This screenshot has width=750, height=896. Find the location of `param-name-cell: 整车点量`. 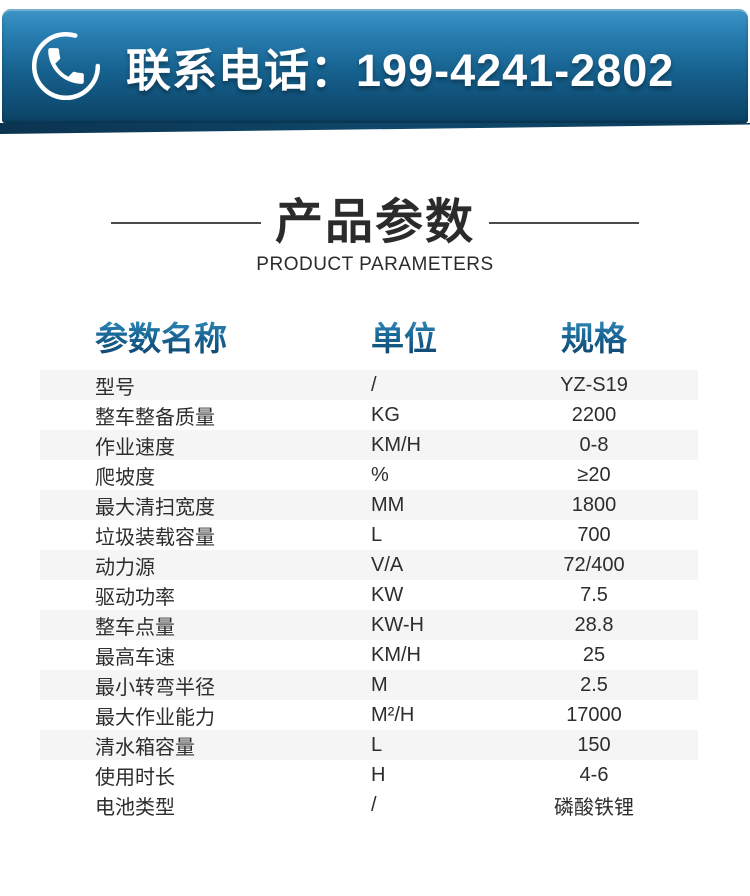

param-name-cell: 整车点量 is located at coordinates (135, 627).